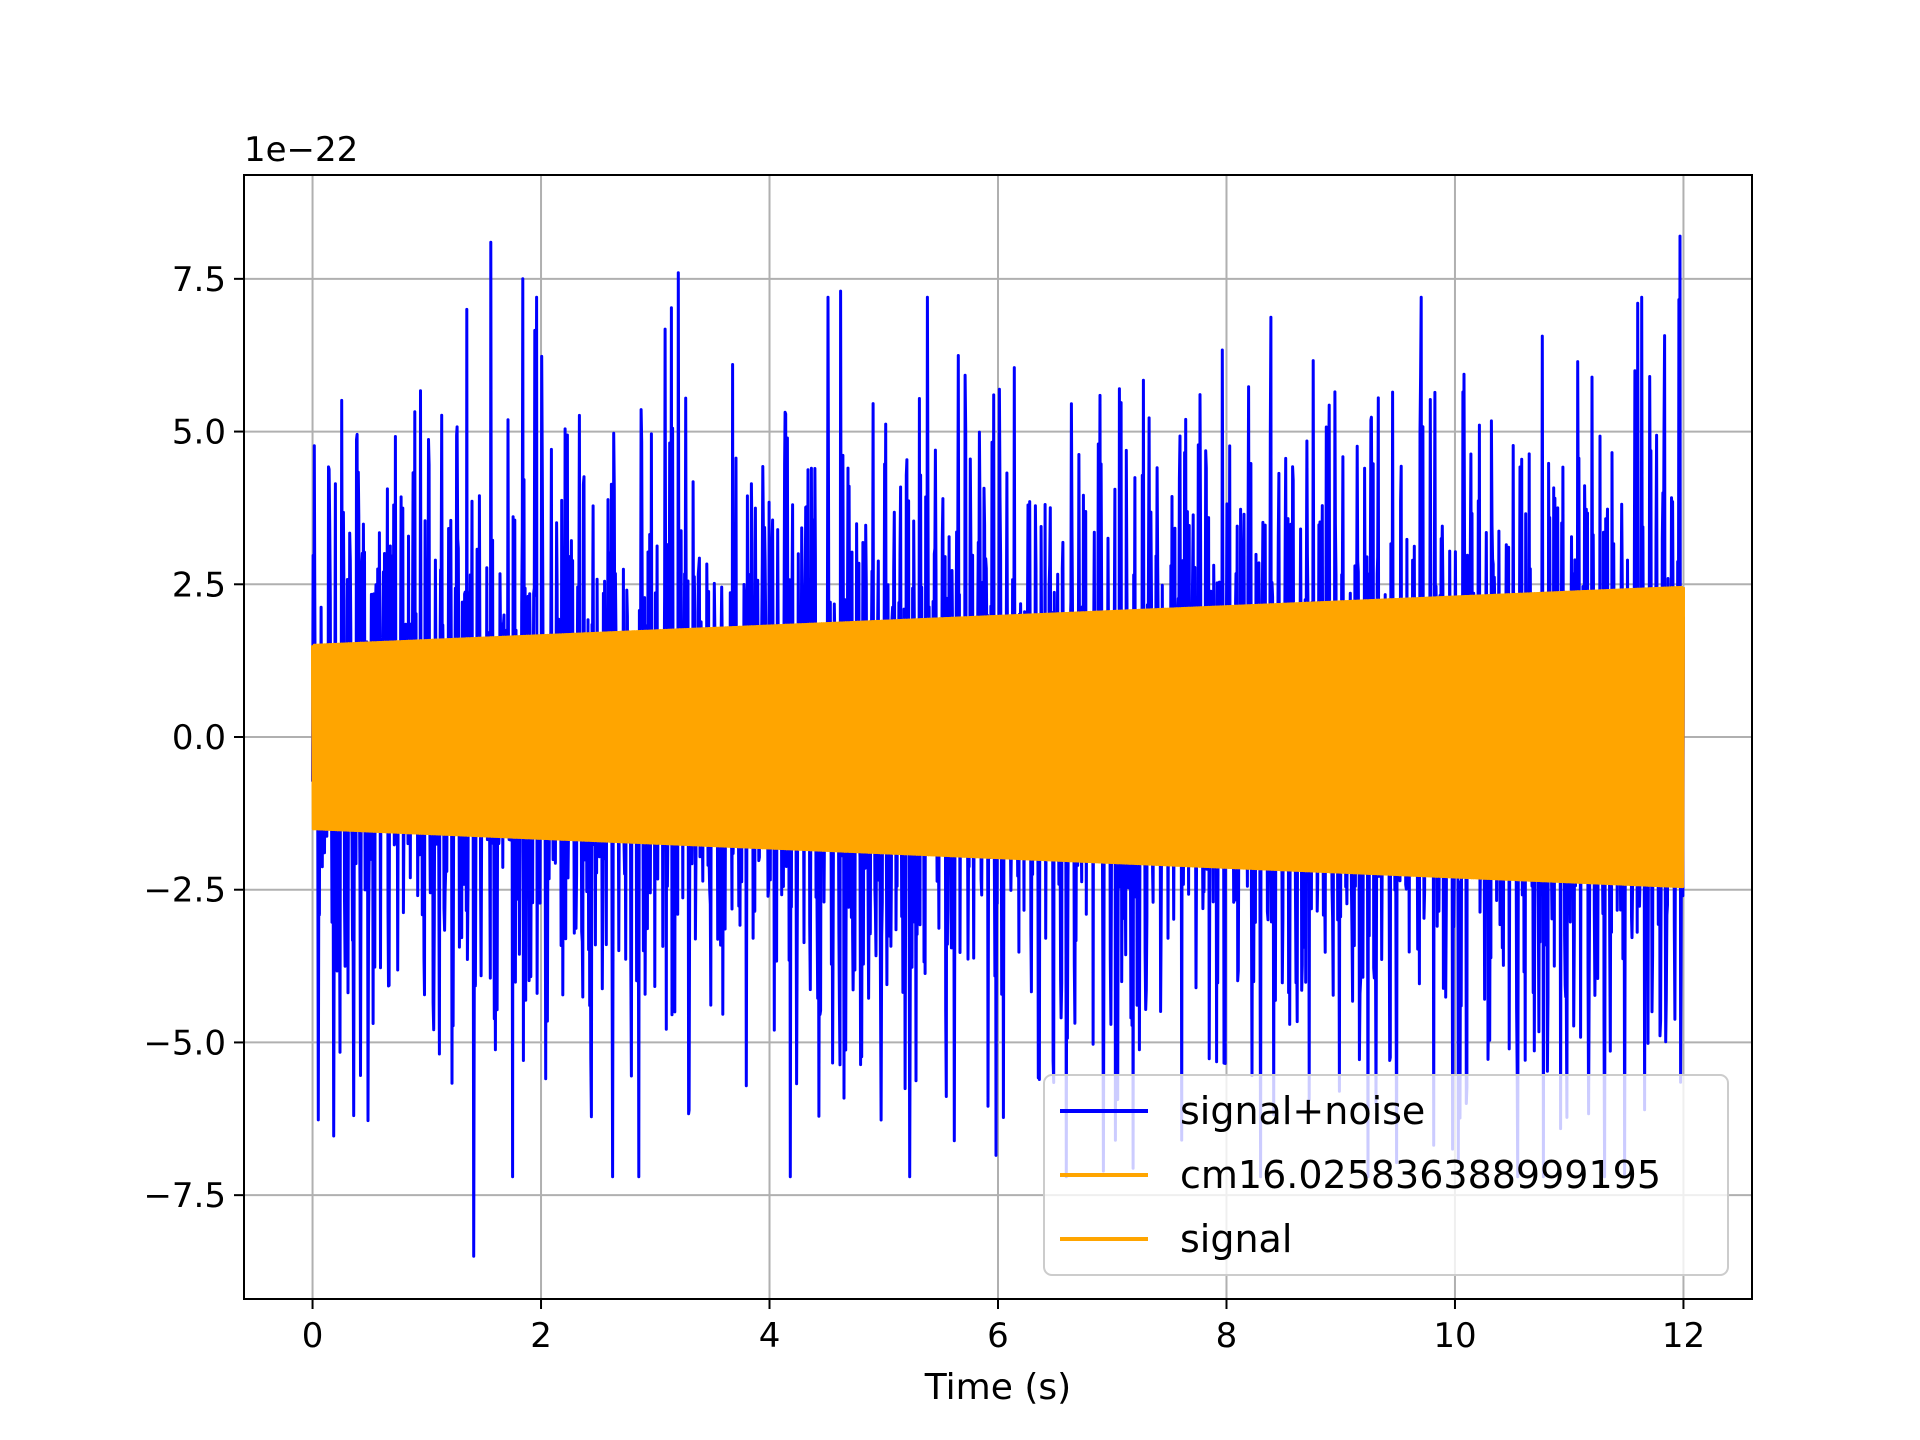 The height and width of the screenshot is (1440, 1920). I want to click on legend-box, so click(1386, 1175).